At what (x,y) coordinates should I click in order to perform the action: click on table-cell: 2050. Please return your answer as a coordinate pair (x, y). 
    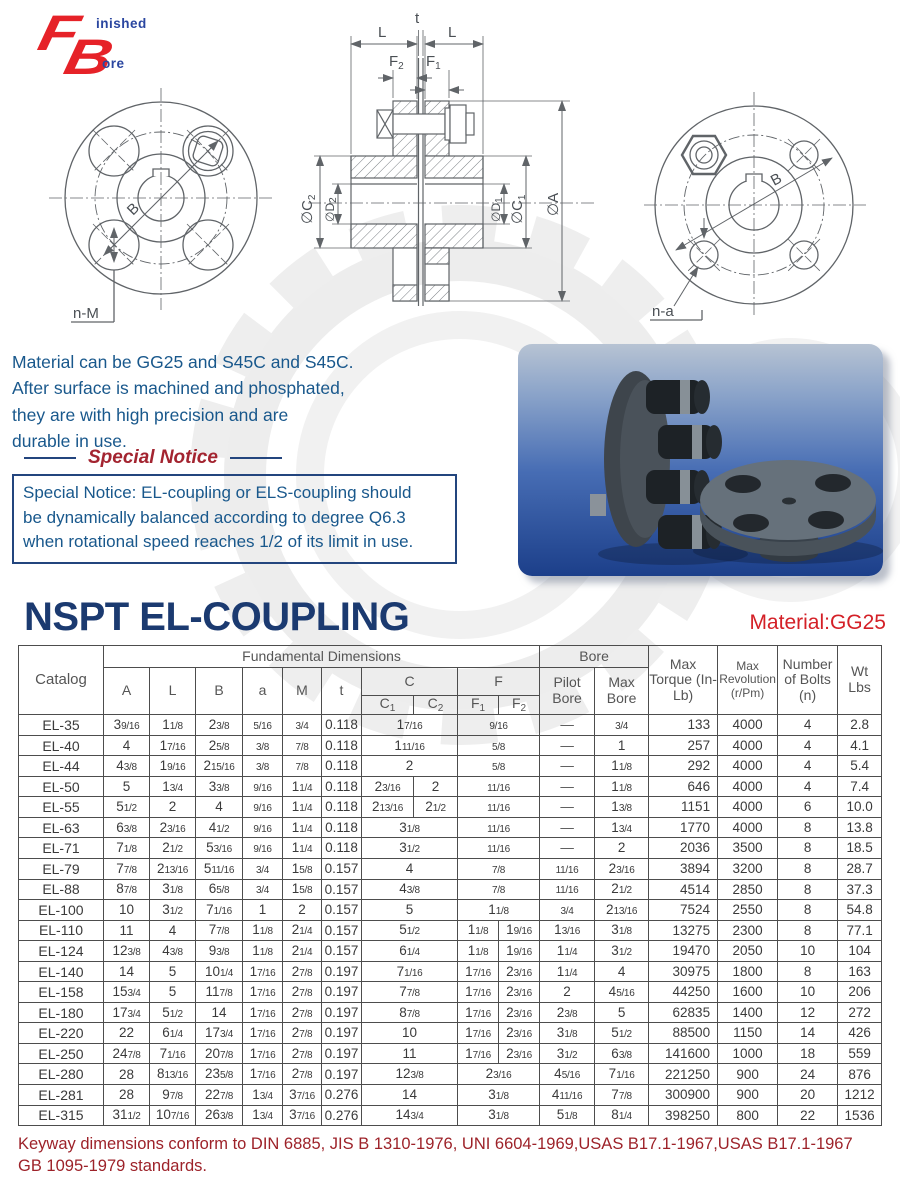
    Looking at the image, I should click on (748, 951).